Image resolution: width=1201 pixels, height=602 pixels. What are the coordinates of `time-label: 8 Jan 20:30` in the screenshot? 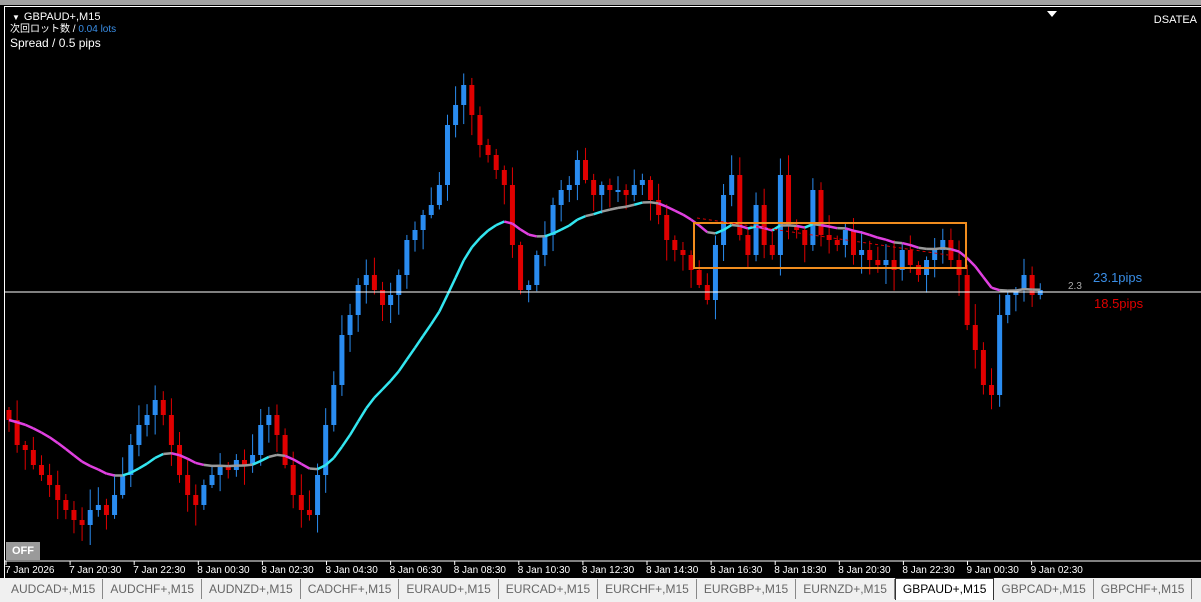 It's located at (864, 570).